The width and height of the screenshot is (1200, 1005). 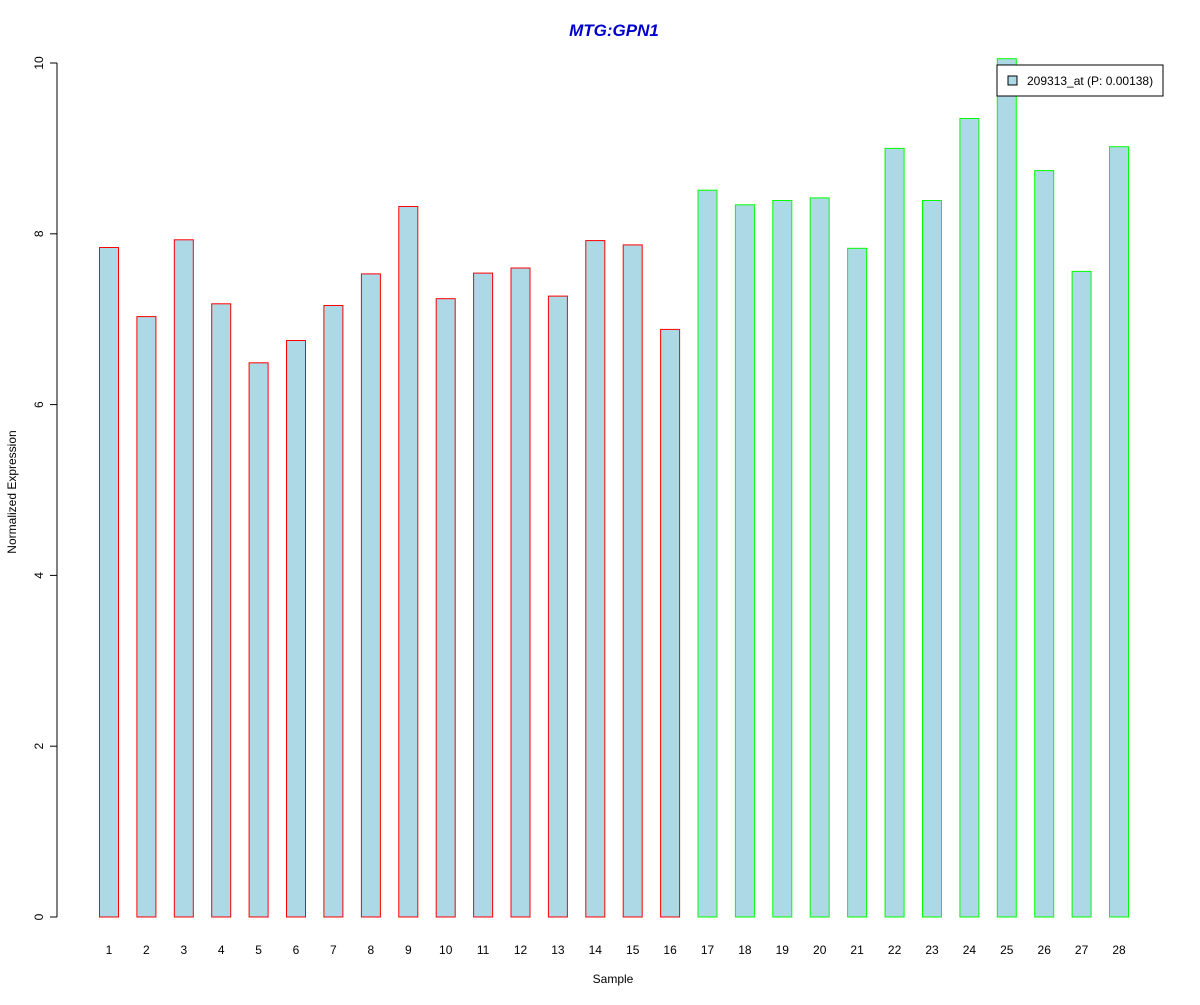 I want to click on legend: 209313_at (P: 0.00138), so click(x=1080, y=80).